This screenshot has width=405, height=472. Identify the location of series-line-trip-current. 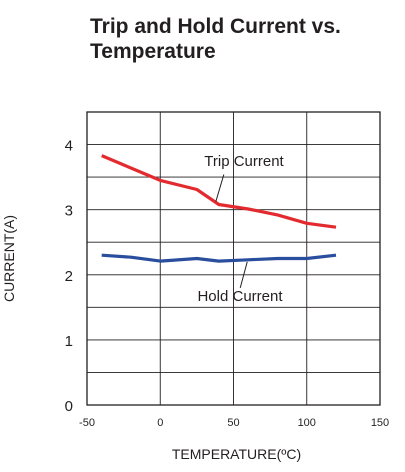
(219, 191).